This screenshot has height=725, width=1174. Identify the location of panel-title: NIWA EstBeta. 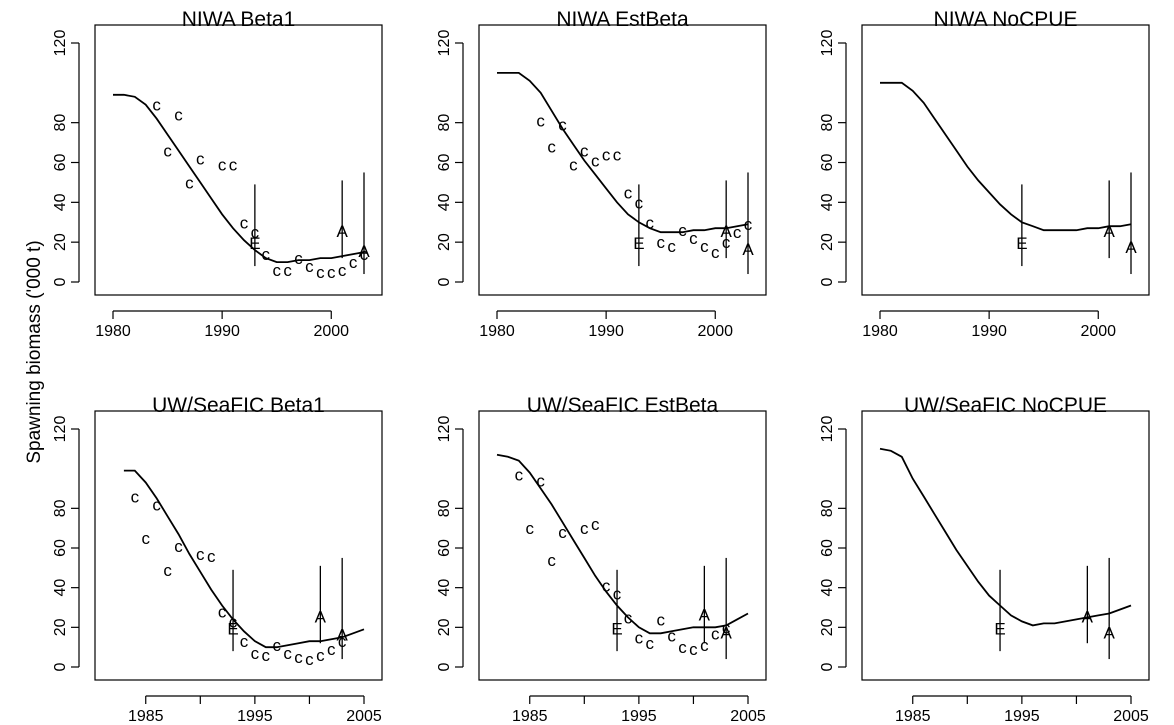
(622, 19).